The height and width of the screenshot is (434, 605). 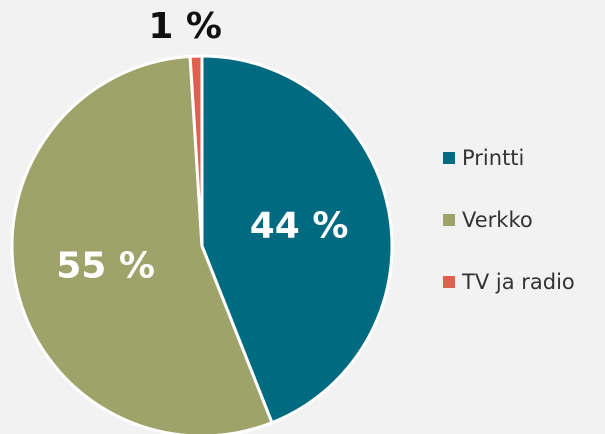 I want to click on legend-label: Printti, so click(x=493, y=158).